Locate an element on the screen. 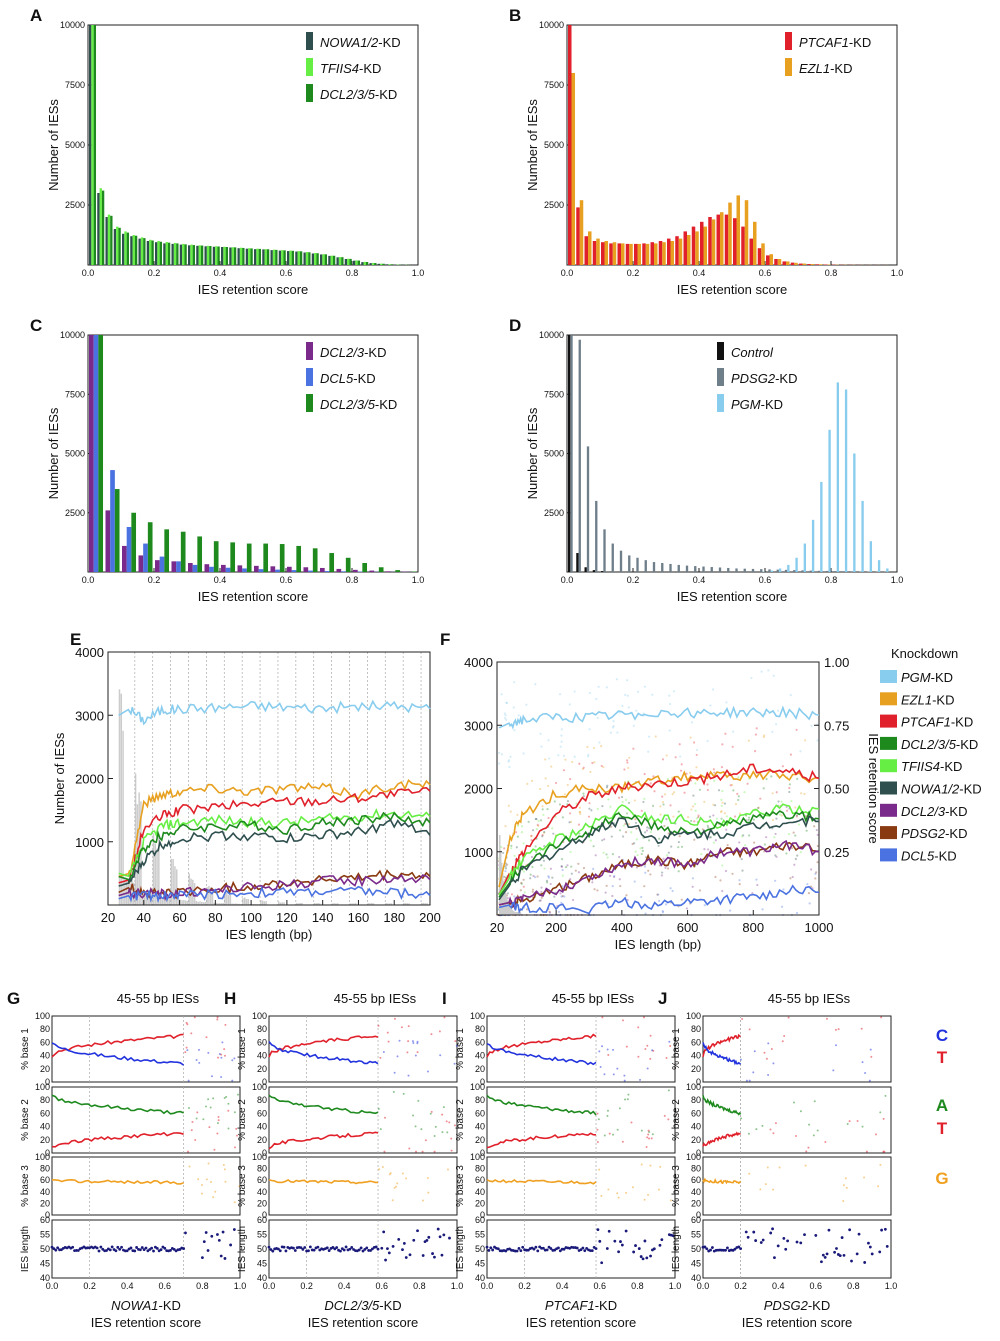 The height and width of the screenshot is (1341, 1000). x-tick-label: 160 is located at coordinates (359, 917).